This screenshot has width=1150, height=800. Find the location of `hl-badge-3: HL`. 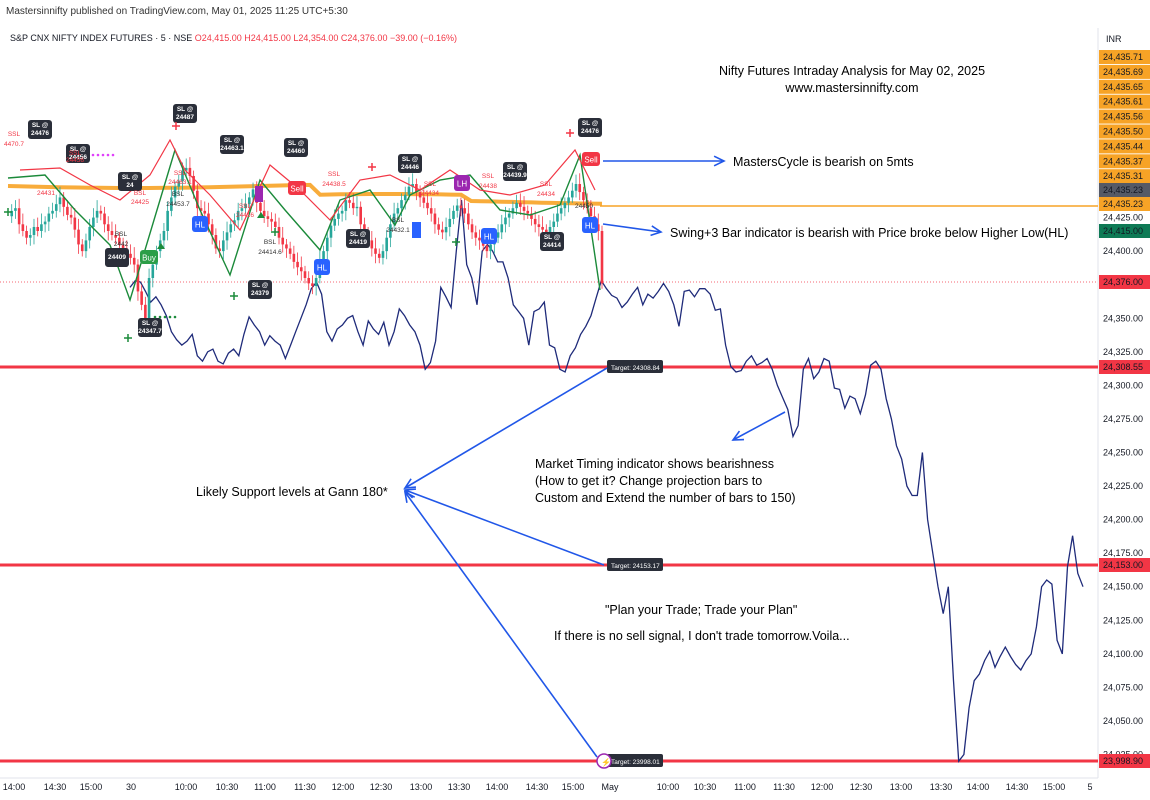

hl-badge-3: HL is located at coordinates (489, 236).